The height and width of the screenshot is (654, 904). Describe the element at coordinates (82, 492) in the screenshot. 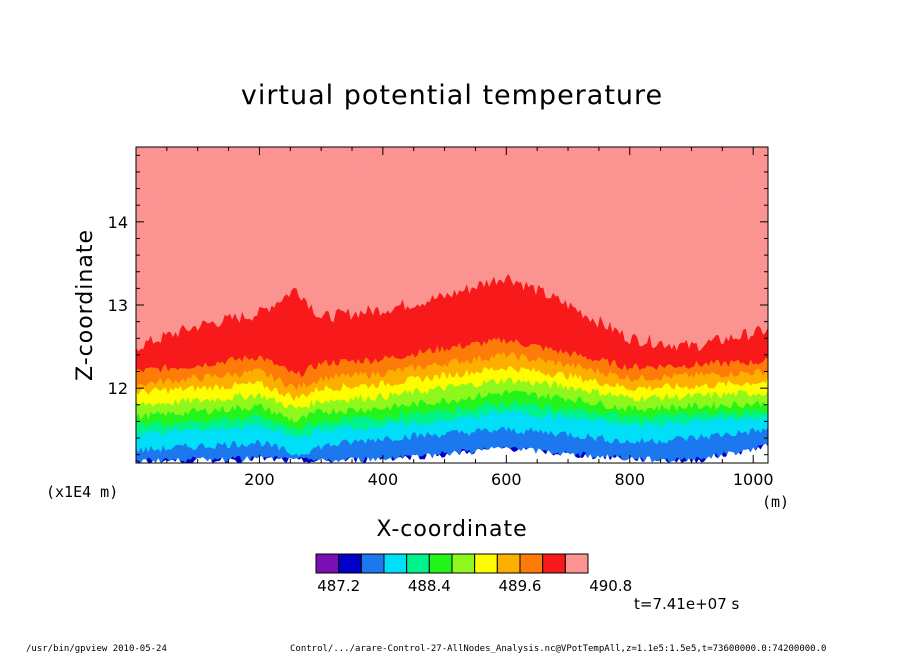

I see `y-unit-label: (x1E4 m)` at that location.